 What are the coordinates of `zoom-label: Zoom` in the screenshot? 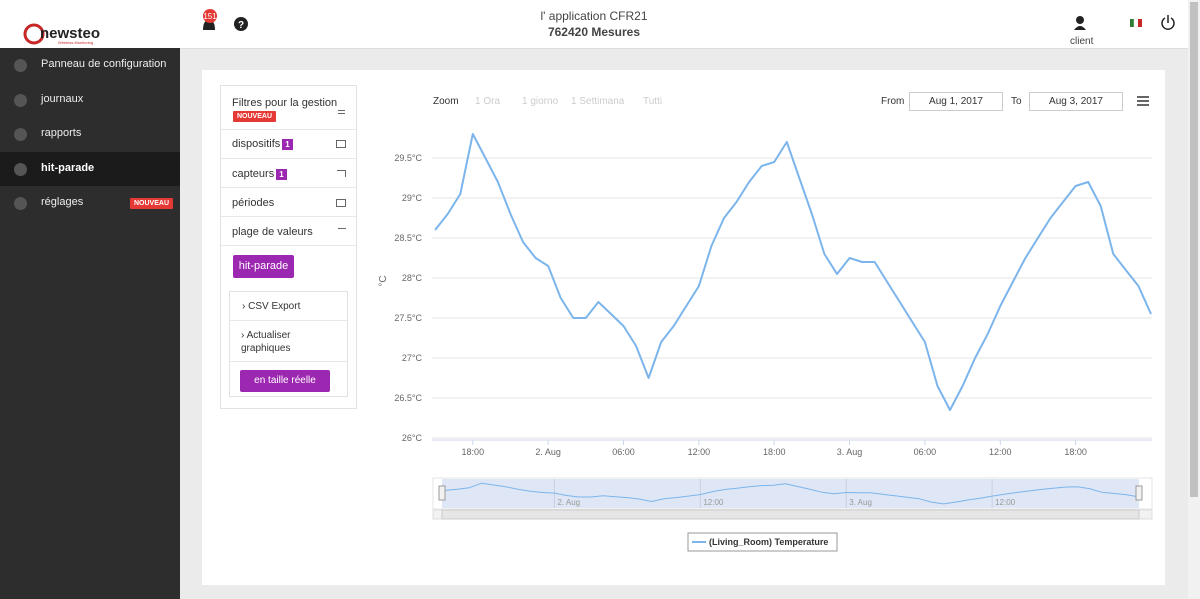 It's located at (446, 101).